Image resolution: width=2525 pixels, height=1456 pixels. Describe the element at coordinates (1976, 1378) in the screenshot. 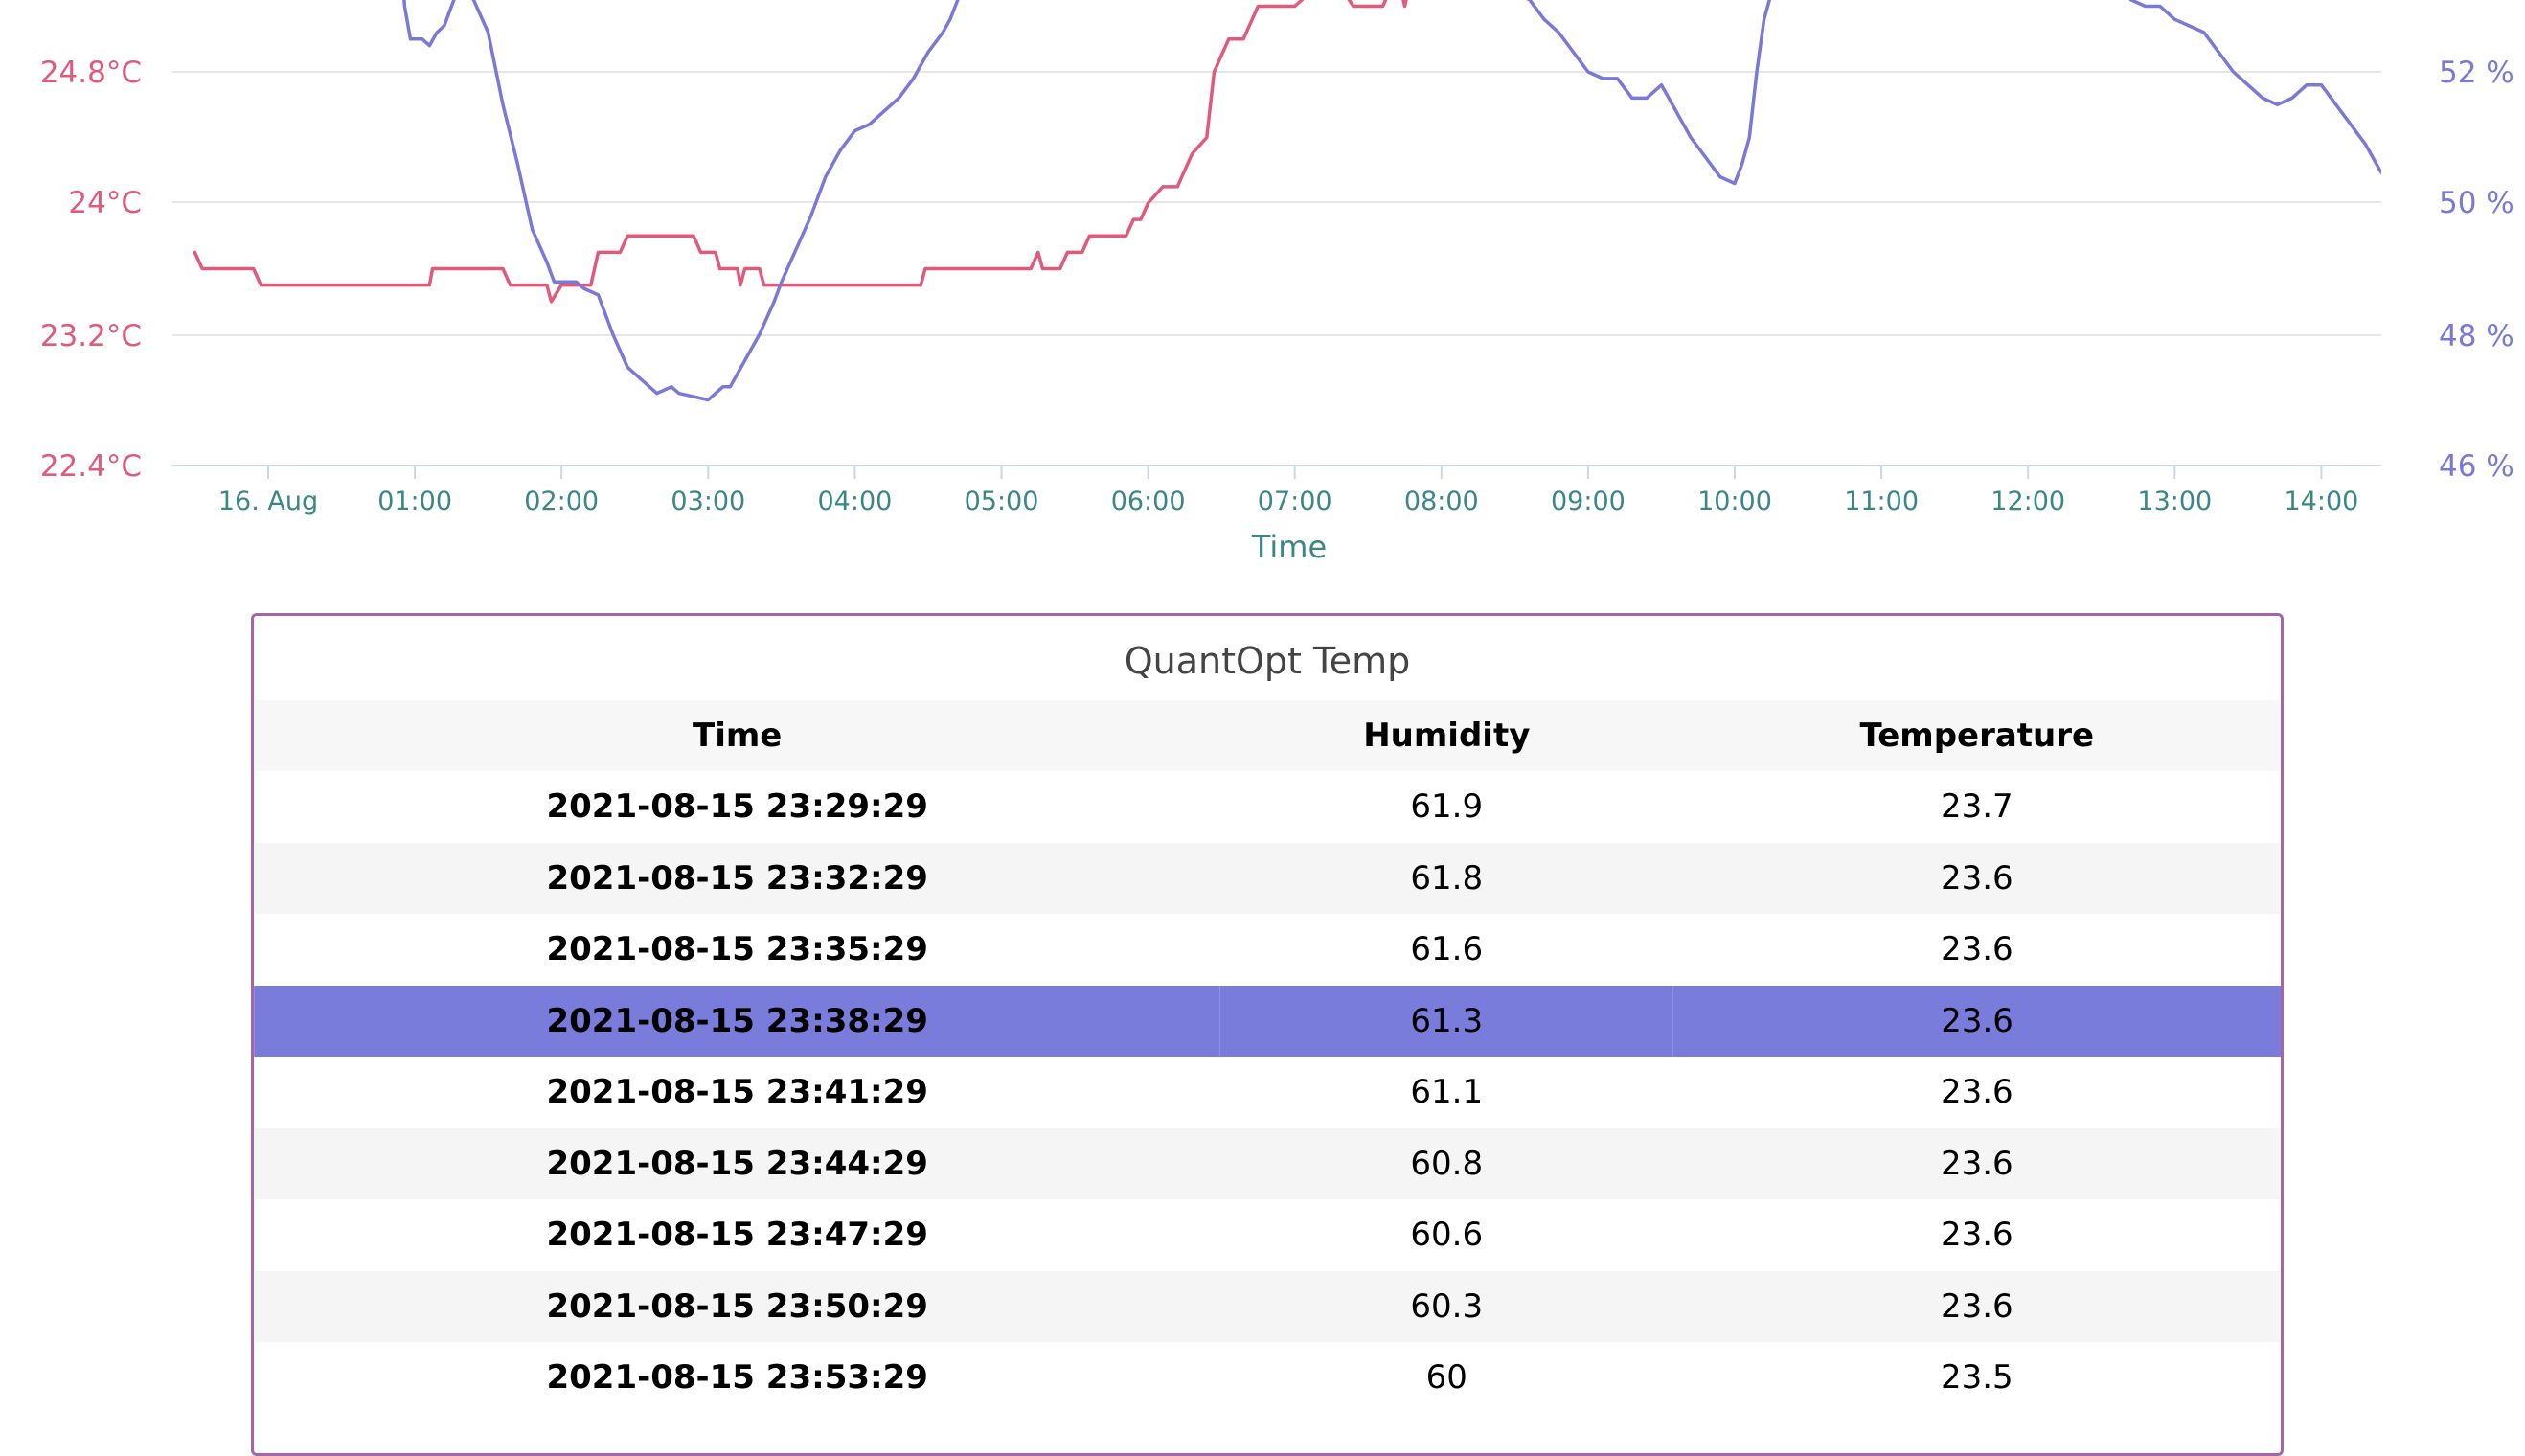

I see `cell-temperature: 23.5` at that location.